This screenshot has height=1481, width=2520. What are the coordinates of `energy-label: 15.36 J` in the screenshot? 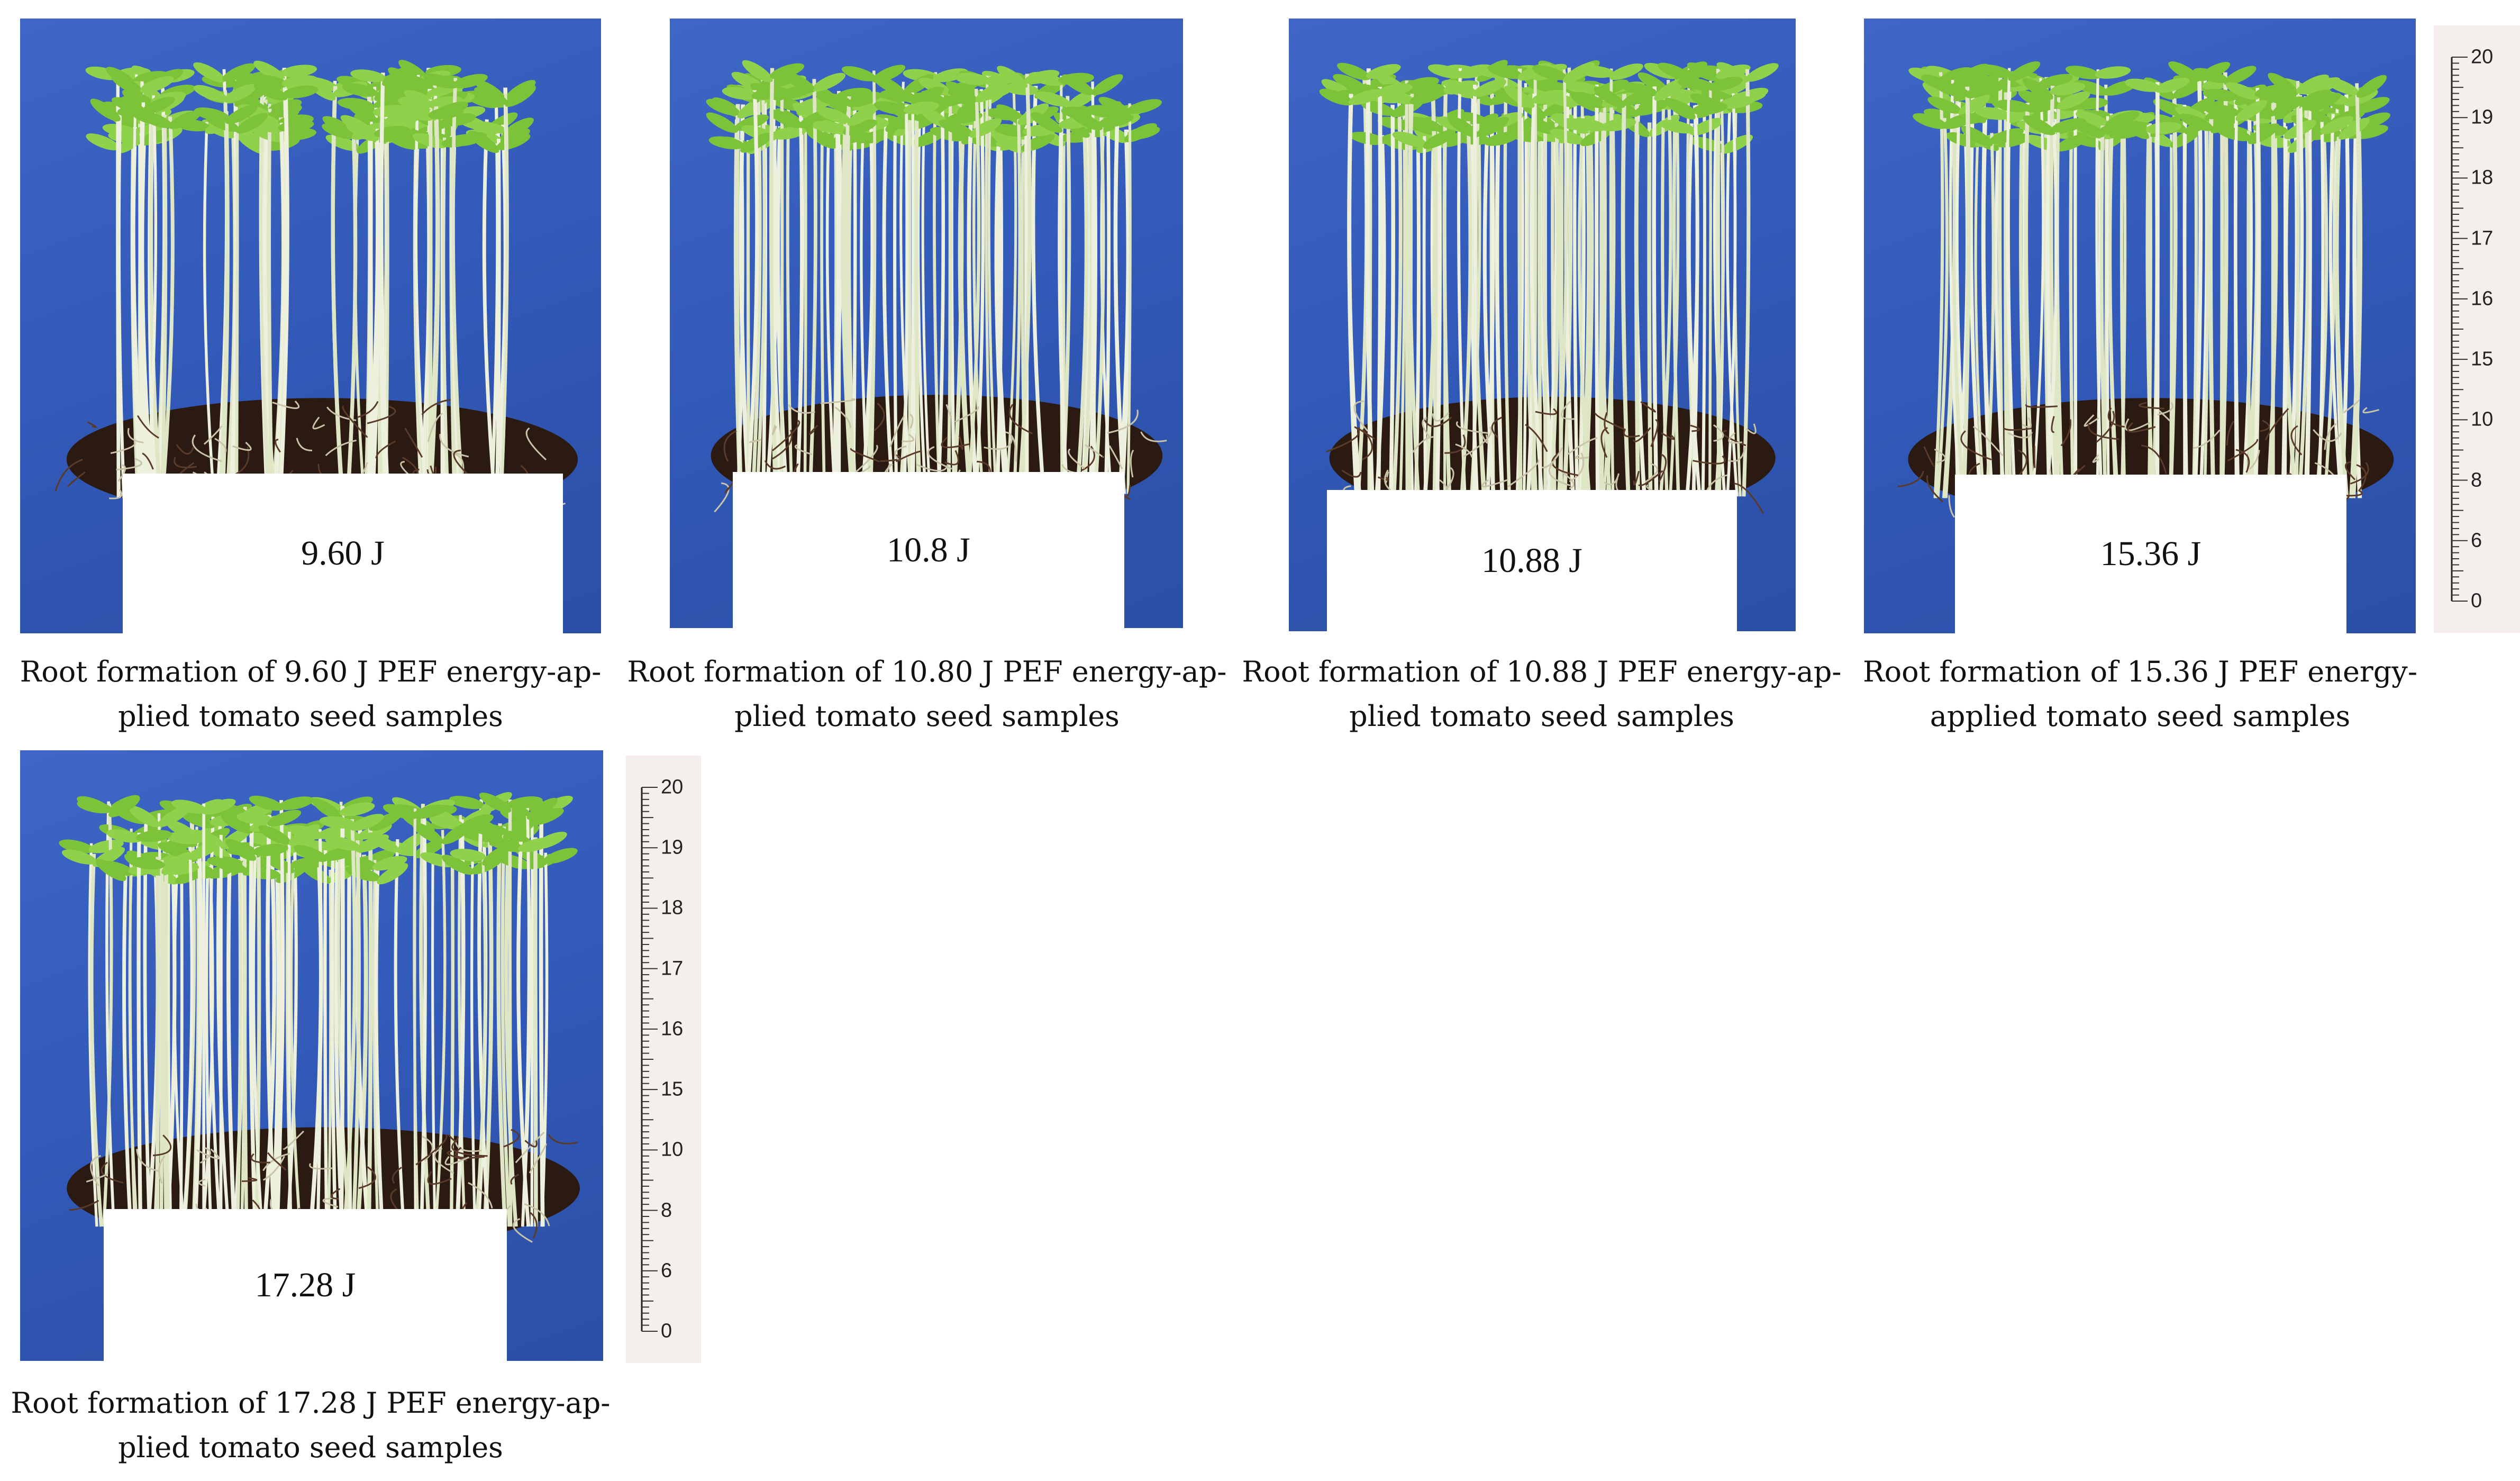 It's located at (2150, 553).